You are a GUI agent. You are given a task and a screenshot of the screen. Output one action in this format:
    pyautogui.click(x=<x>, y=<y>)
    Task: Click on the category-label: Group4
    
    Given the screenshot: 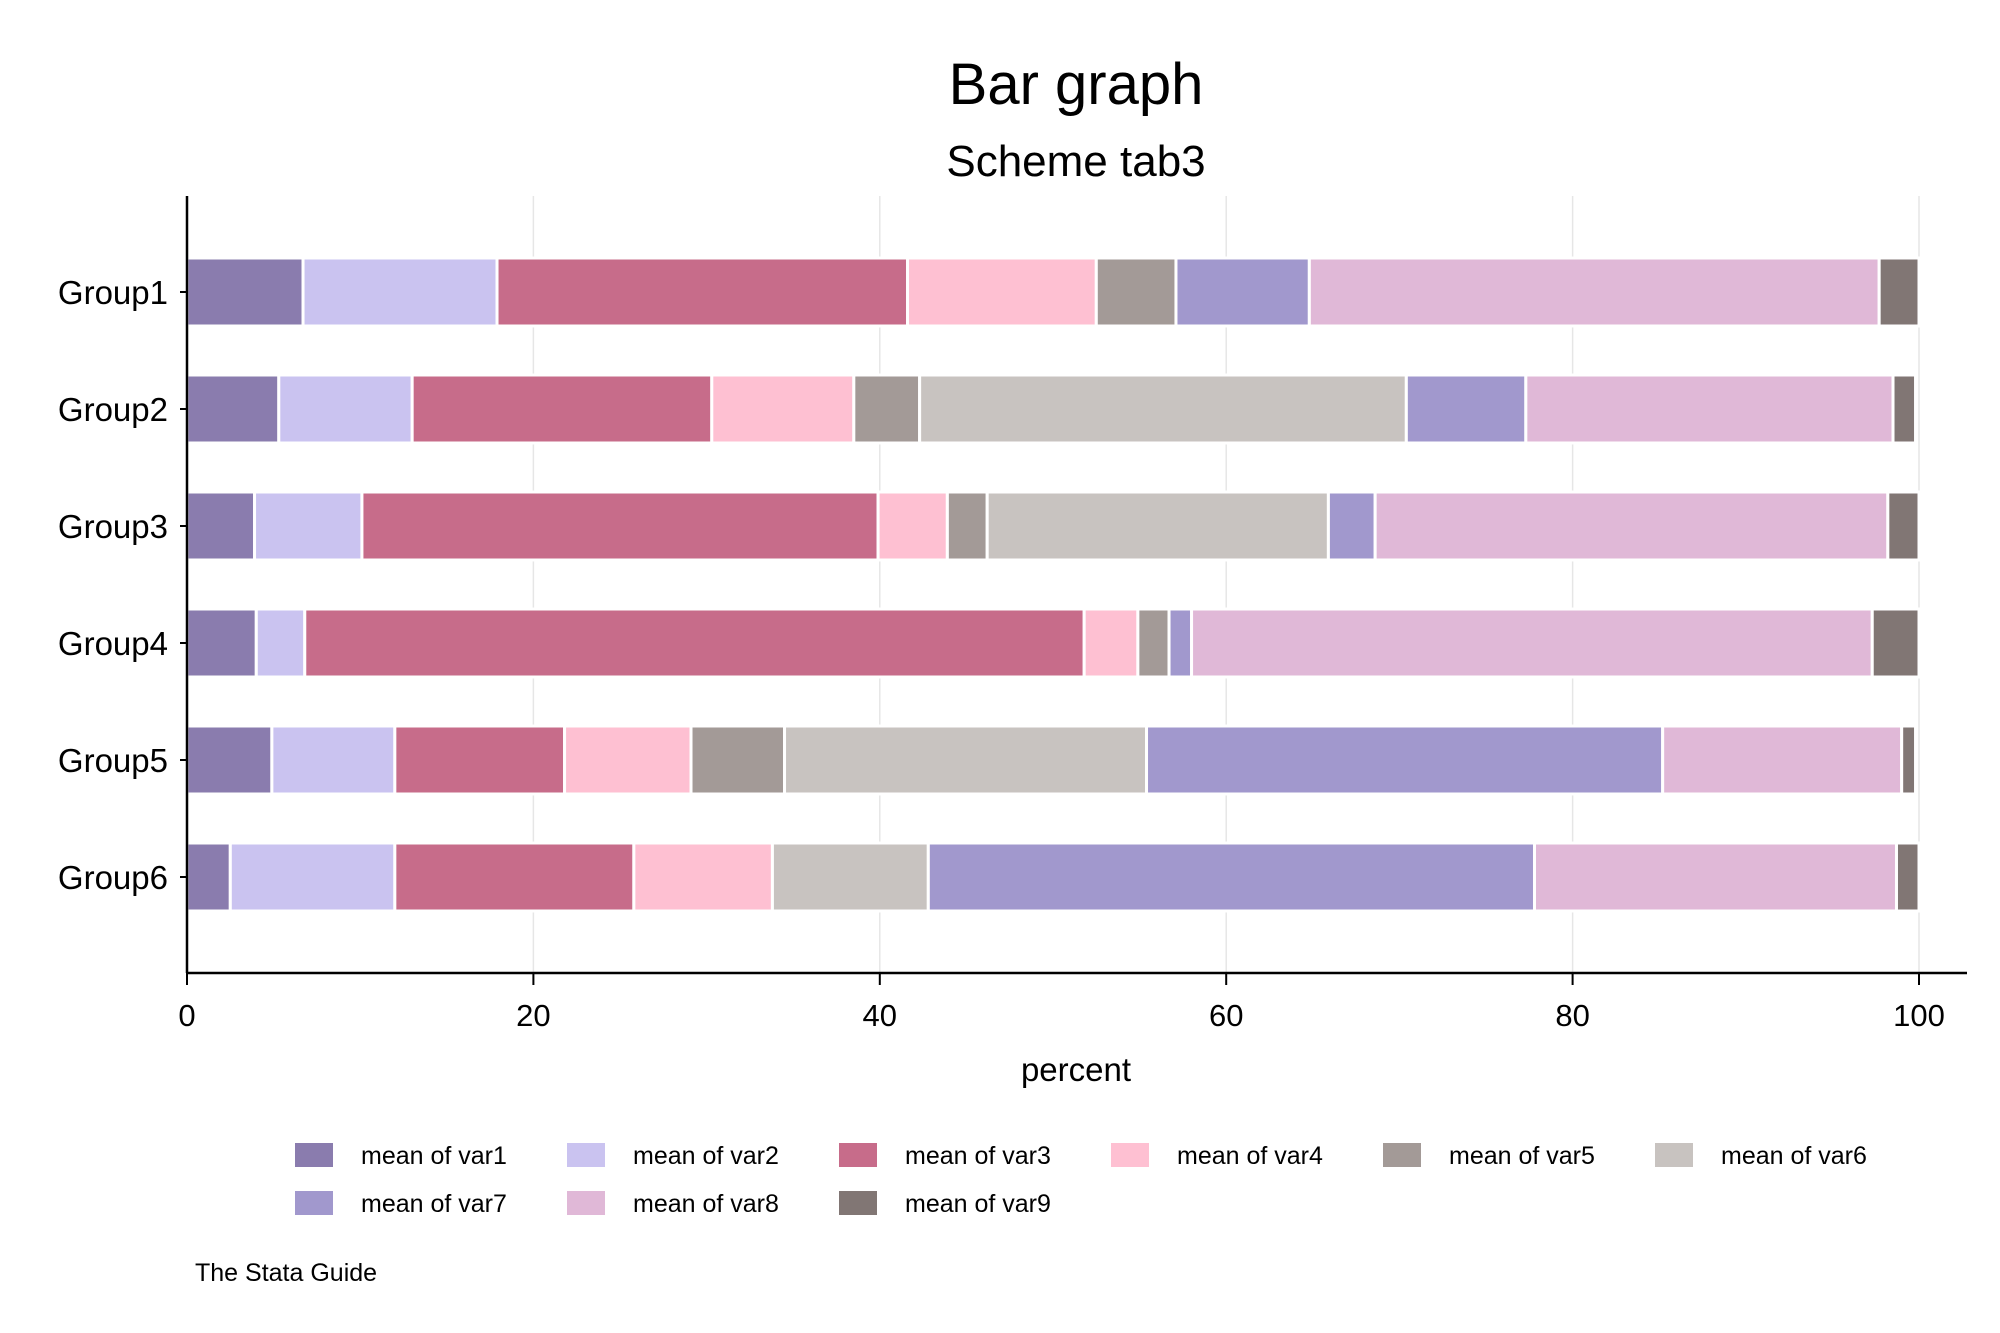 What is the action you would take?
    pyautogui.click(x=113, y=643)
    